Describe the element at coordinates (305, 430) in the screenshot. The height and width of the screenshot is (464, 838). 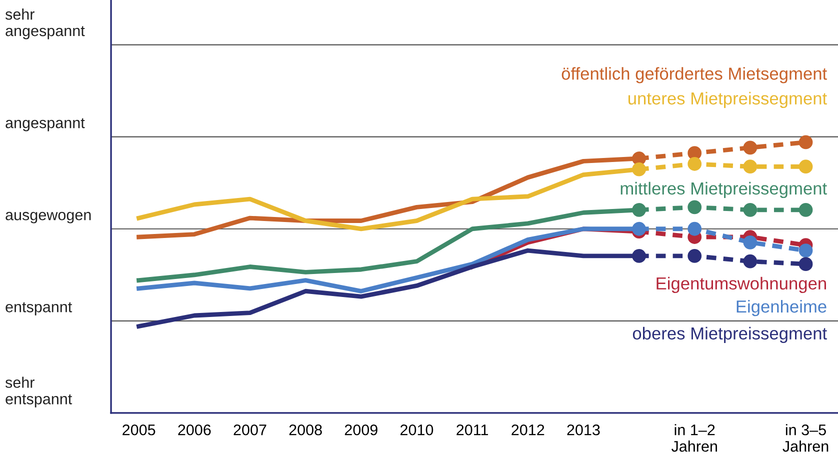
I see `x-tick-label: 2008` at that location.